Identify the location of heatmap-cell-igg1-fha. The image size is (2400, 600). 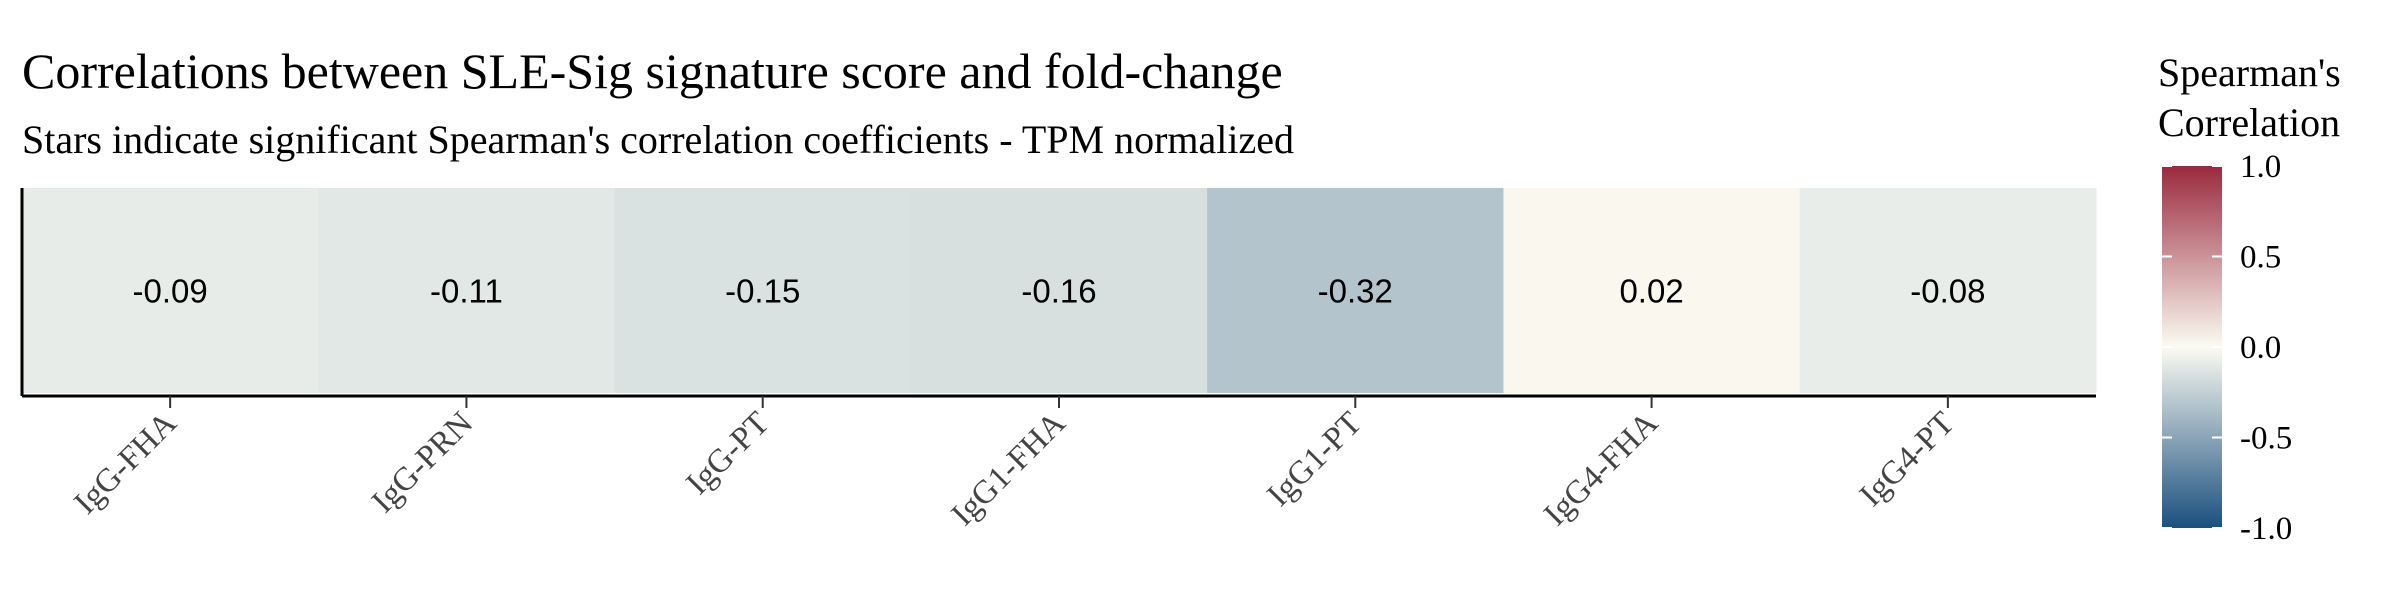
(1059, 290).